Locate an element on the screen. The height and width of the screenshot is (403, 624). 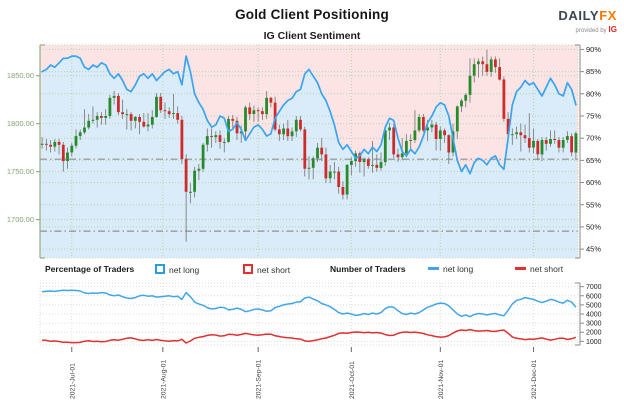
svg-text: 65% is located at coordinates (593, 160).